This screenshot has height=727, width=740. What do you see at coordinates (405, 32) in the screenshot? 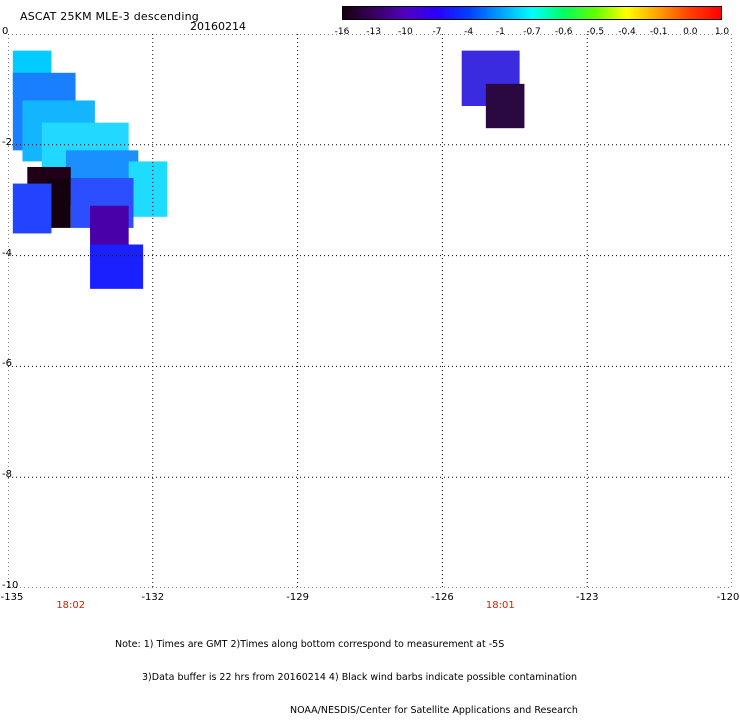
I see `colorbar-tick: -10` at bounding box center [405, 32].